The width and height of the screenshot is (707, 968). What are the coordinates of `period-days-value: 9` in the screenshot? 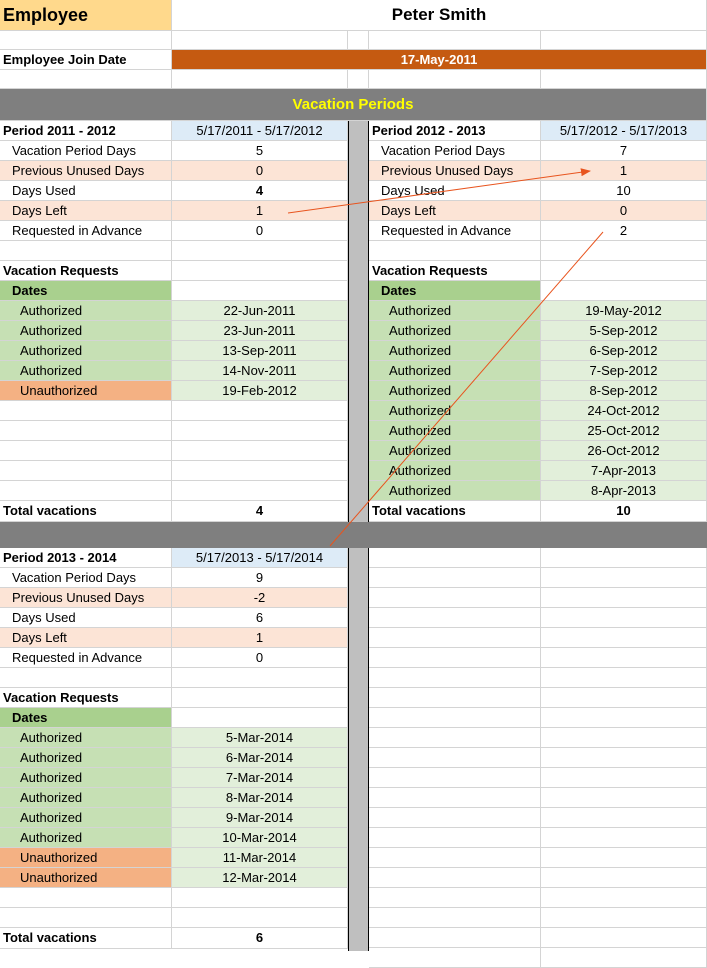 It's located at (260, 578).